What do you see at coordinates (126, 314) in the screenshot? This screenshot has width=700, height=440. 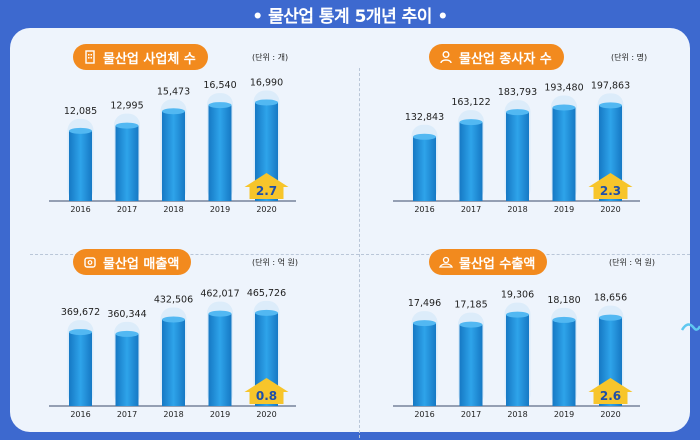 I see `data-label: 360,344` at bounding box center [126, 314].